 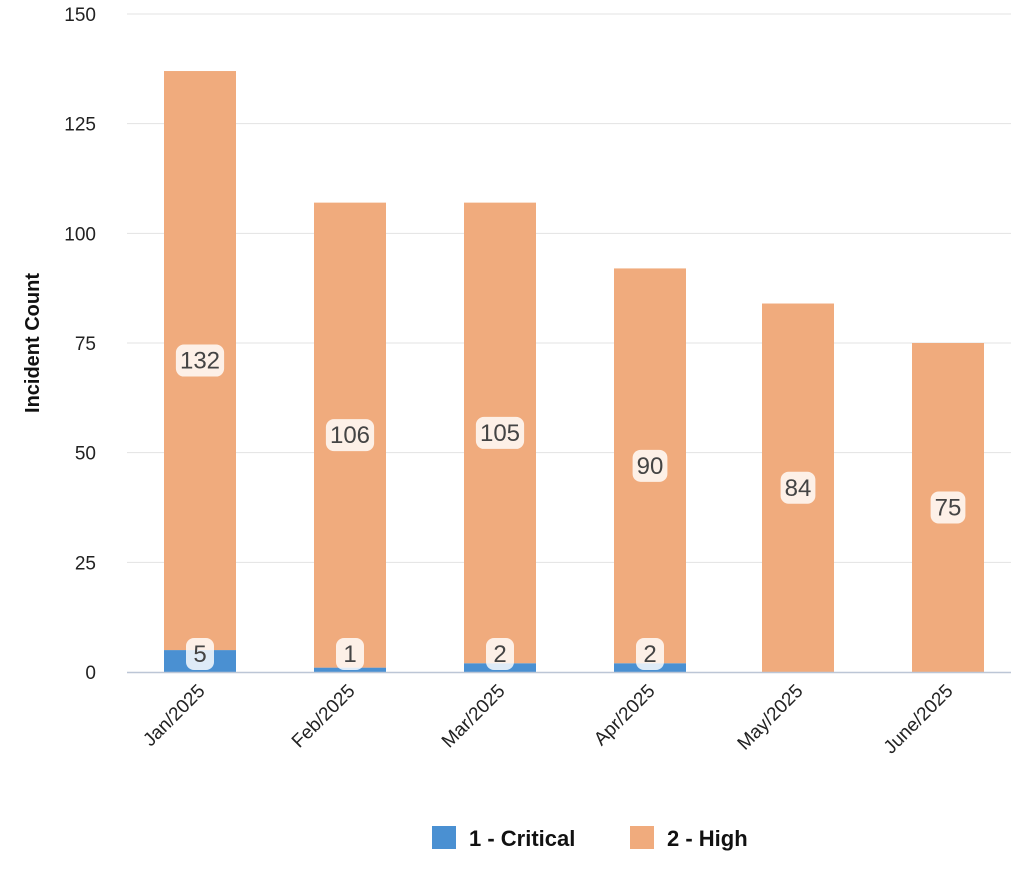 What do you see at coordinates (85, 454) in the screenshot?
I see `y-tick-label: 50` at bounding box center [85, 454].